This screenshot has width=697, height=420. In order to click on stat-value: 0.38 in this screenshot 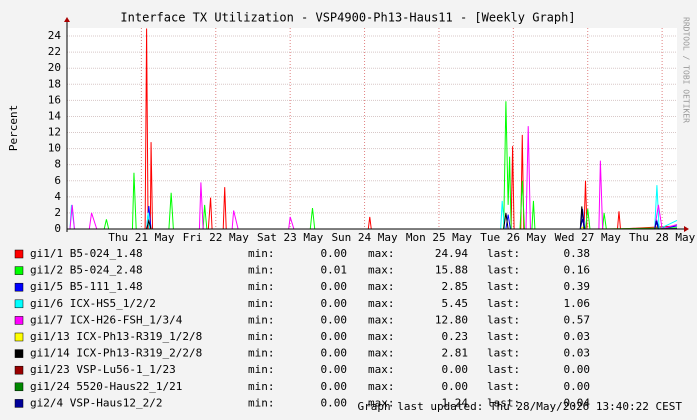, I will do `click(577, 253)`.